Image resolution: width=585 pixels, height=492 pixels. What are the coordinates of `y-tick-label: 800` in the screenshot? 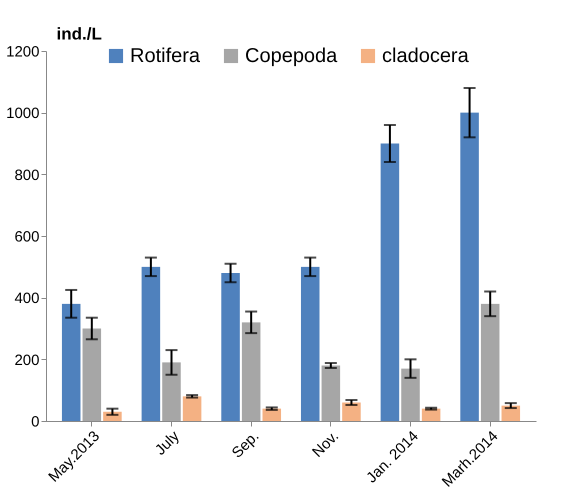 It's located at (27, 175).